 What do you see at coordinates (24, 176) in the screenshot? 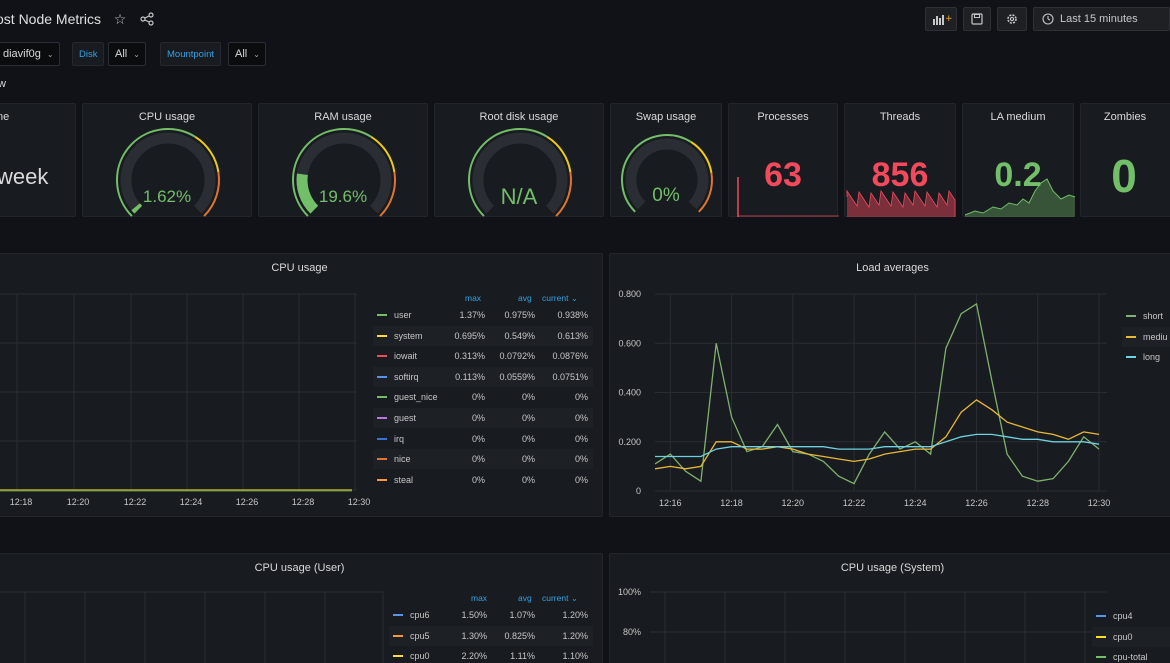
I see `uptime-value: week` at bounding box center [24, 176].